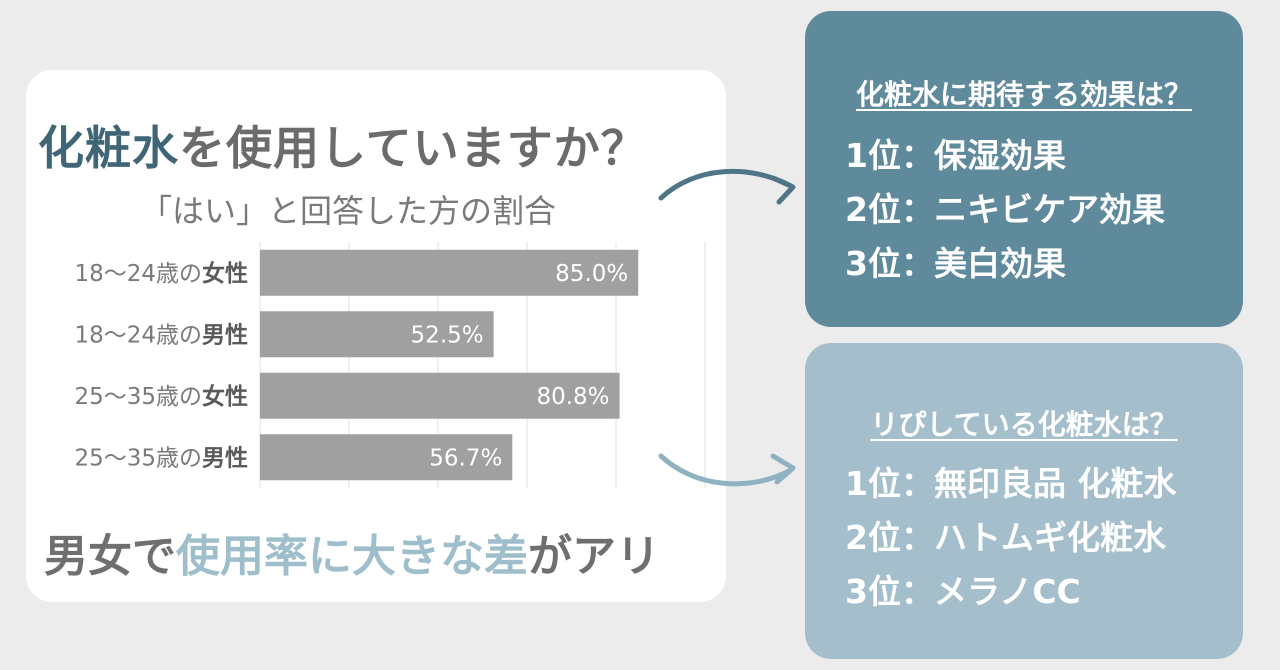 Image resolution: width=1280 pixels, height=670 pixels. What do you see at coordinates (1023, 94) in the screenshot?
I see `effects-box-title: 化粧水に期待する効果は？` at bounding box center [1023, 94].